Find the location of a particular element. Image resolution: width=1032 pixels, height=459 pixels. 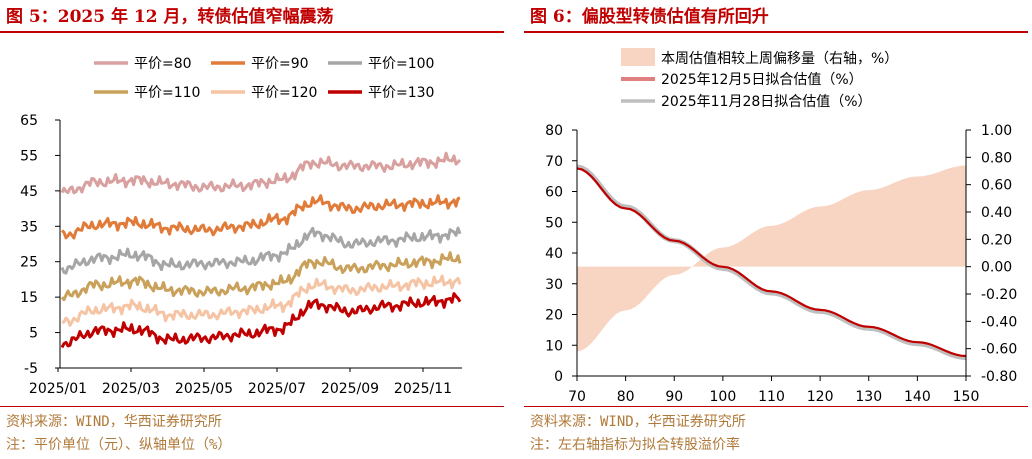

y-left-tick-label: 20 is located at coordinates (554, 316).